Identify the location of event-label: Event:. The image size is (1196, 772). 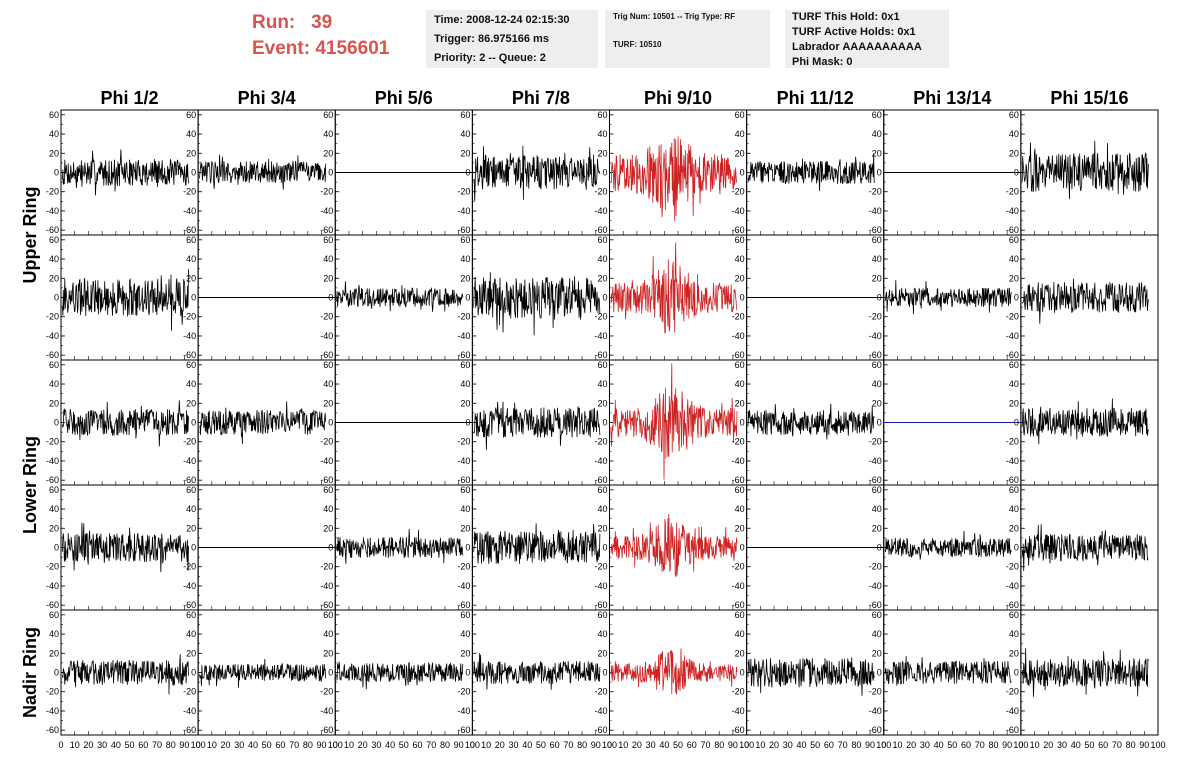
(281, 48).